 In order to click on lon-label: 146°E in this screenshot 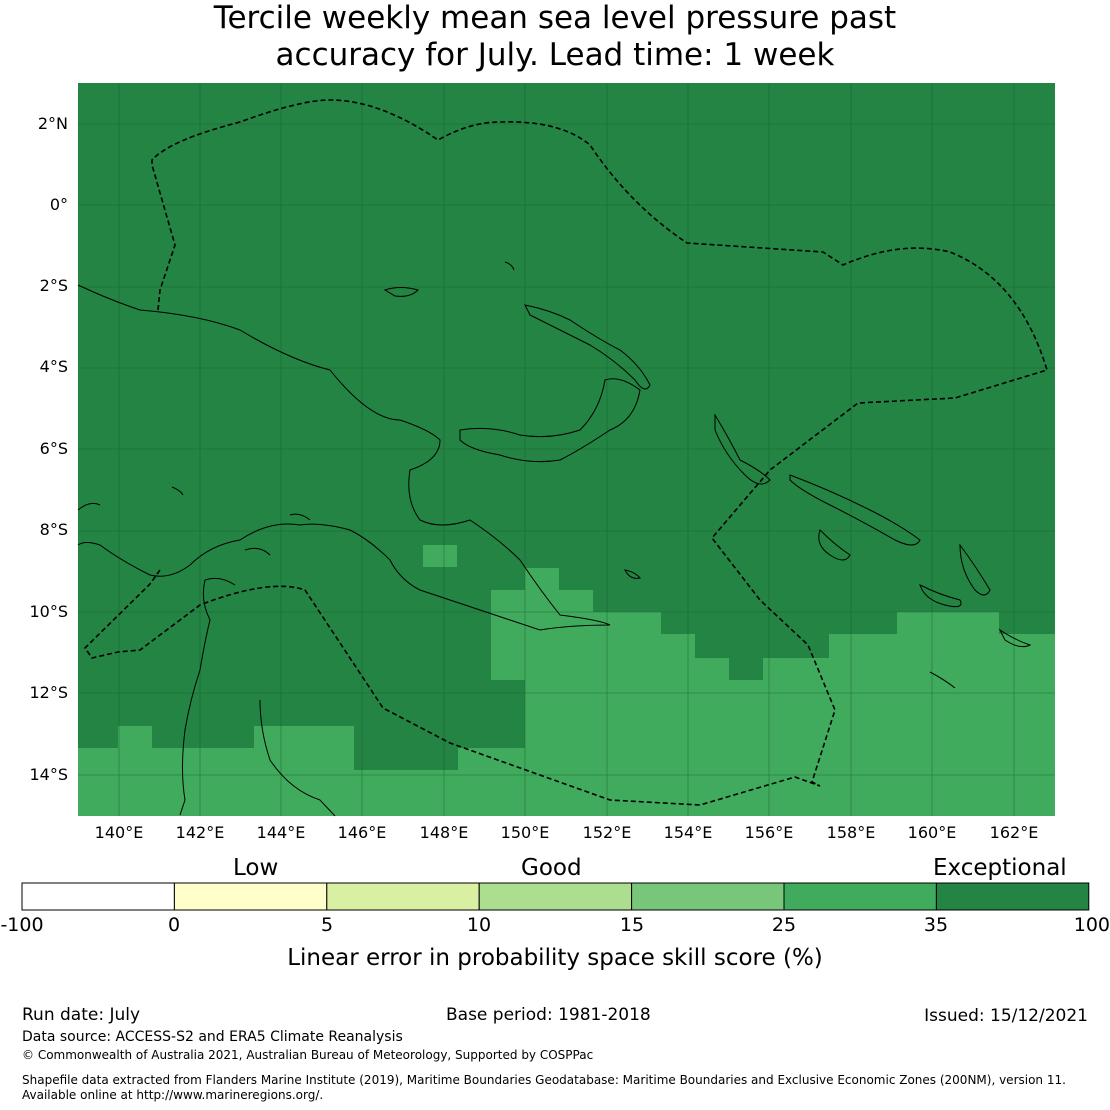, I will do `click(362, 832)`.